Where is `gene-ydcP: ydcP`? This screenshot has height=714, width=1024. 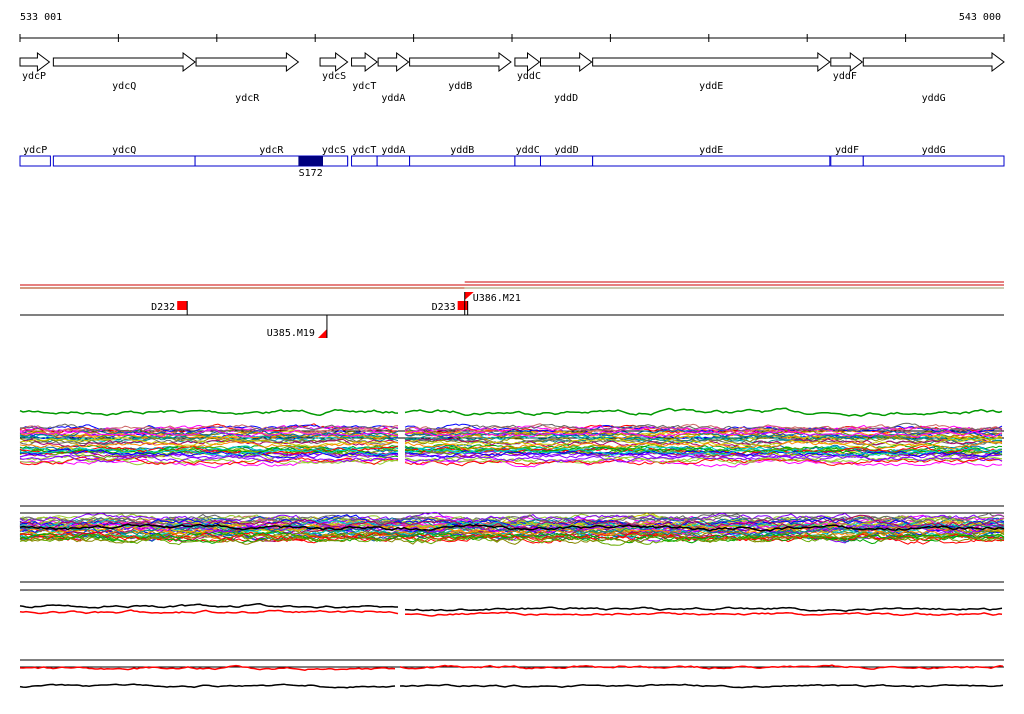 gene-ydcP: ydcP is located at coordinates (35, 67).